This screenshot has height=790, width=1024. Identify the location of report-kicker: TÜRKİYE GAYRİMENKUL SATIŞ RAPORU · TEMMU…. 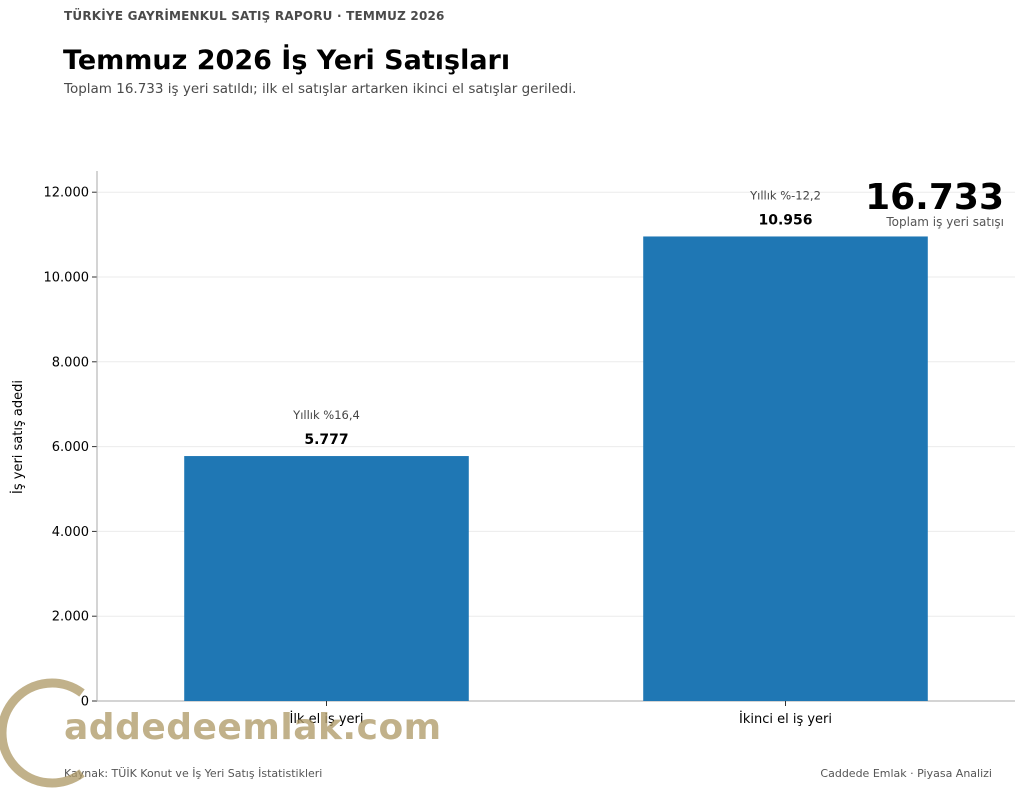
(254, 16).